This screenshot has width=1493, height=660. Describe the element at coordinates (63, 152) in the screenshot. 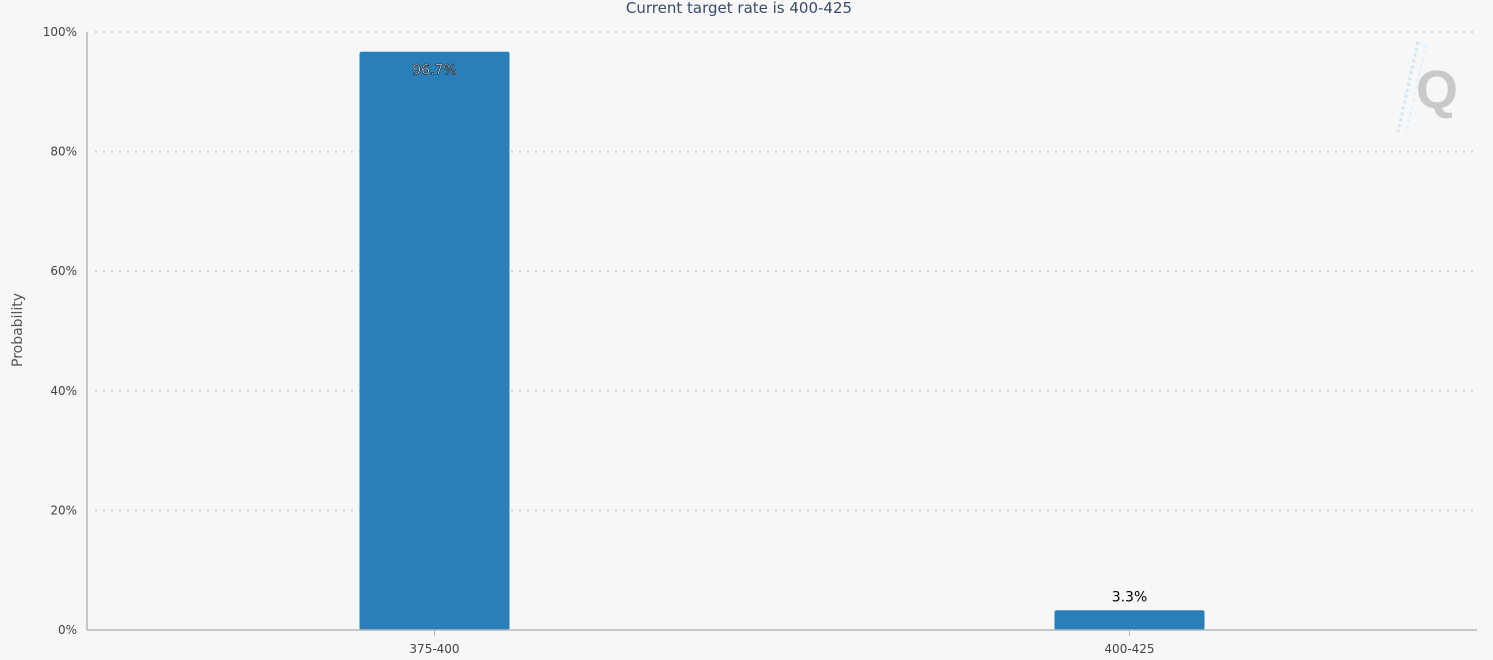

I see `y-tick-label: 80%` at that location.